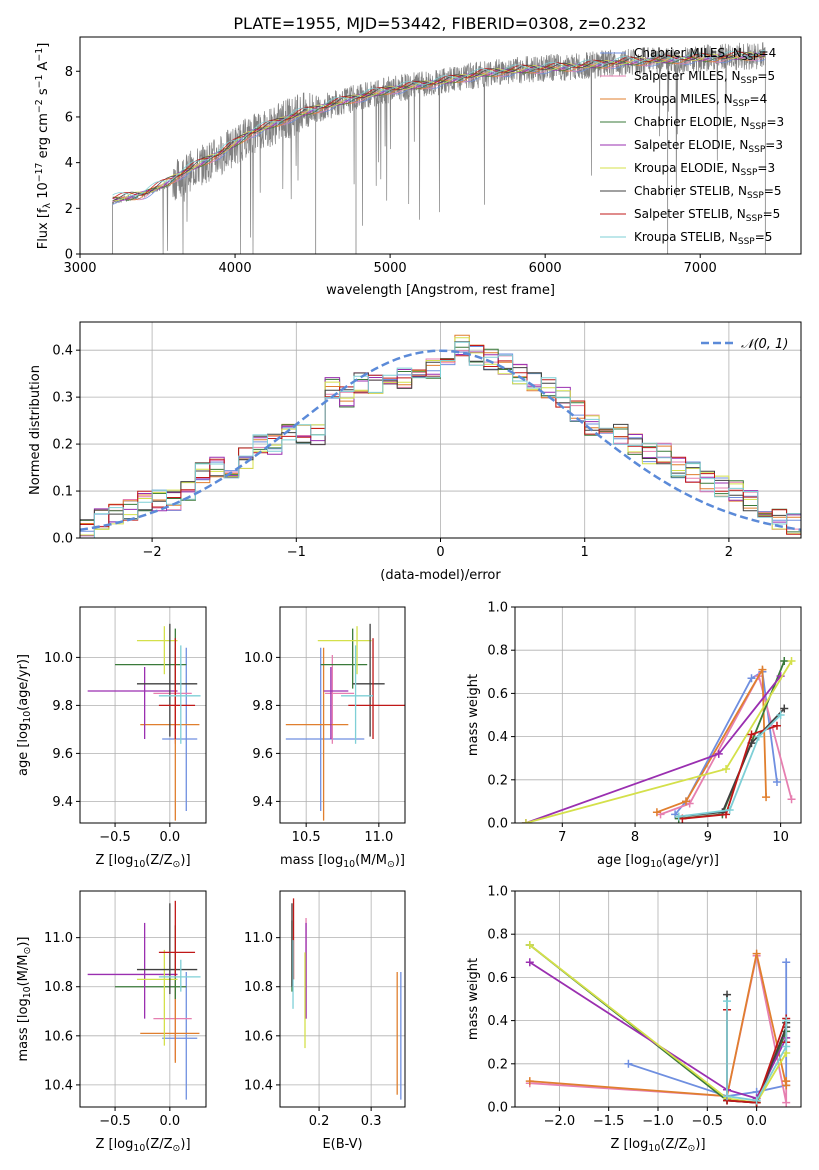  Describe the element at coordinates (780, 837) in the screenshot. I see `x-tick-label: 10` at that location.